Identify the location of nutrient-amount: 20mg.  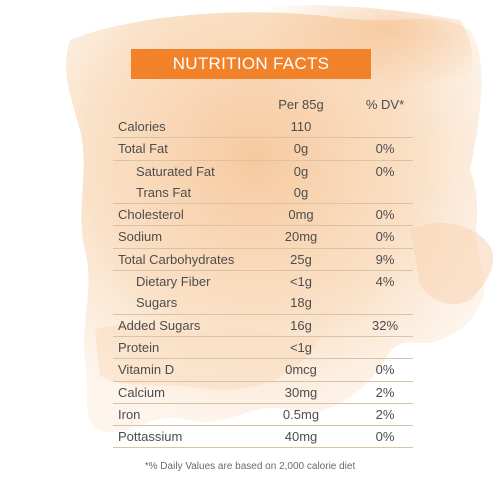
(301, 237).